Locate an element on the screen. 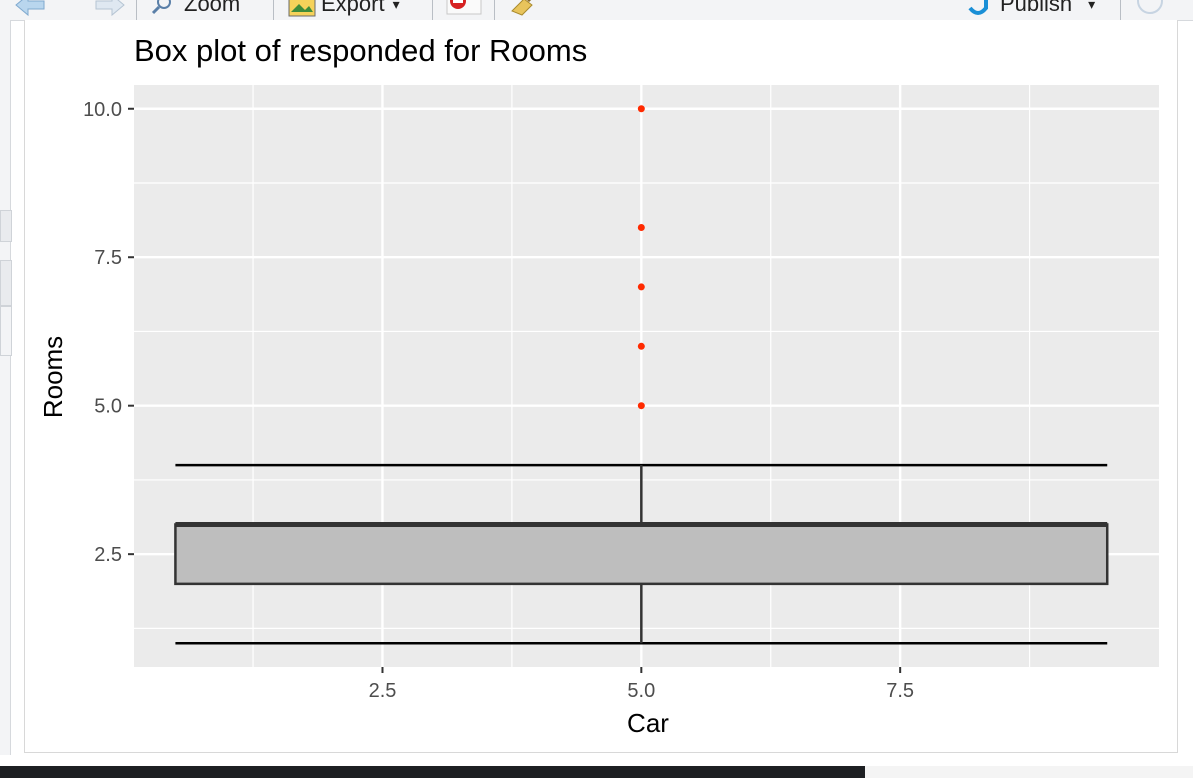 The image size is (1193, 778). clear-all-button is located at coordinates (524, 8).